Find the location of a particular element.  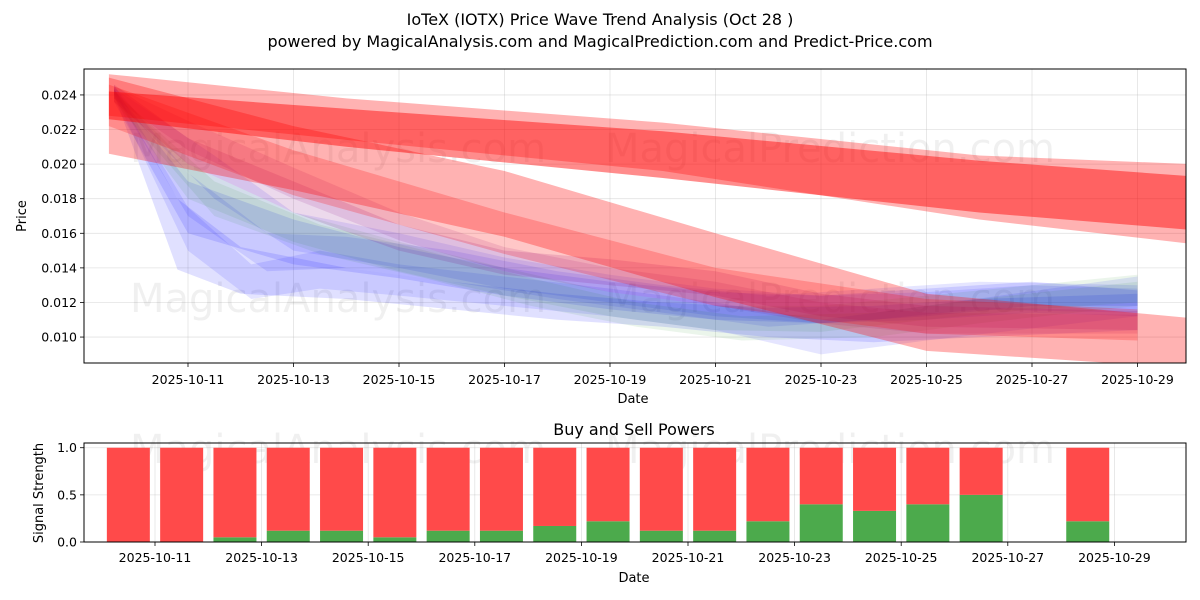

signal-y-tick-label: 0.0 is located at coordinates (67, 542).